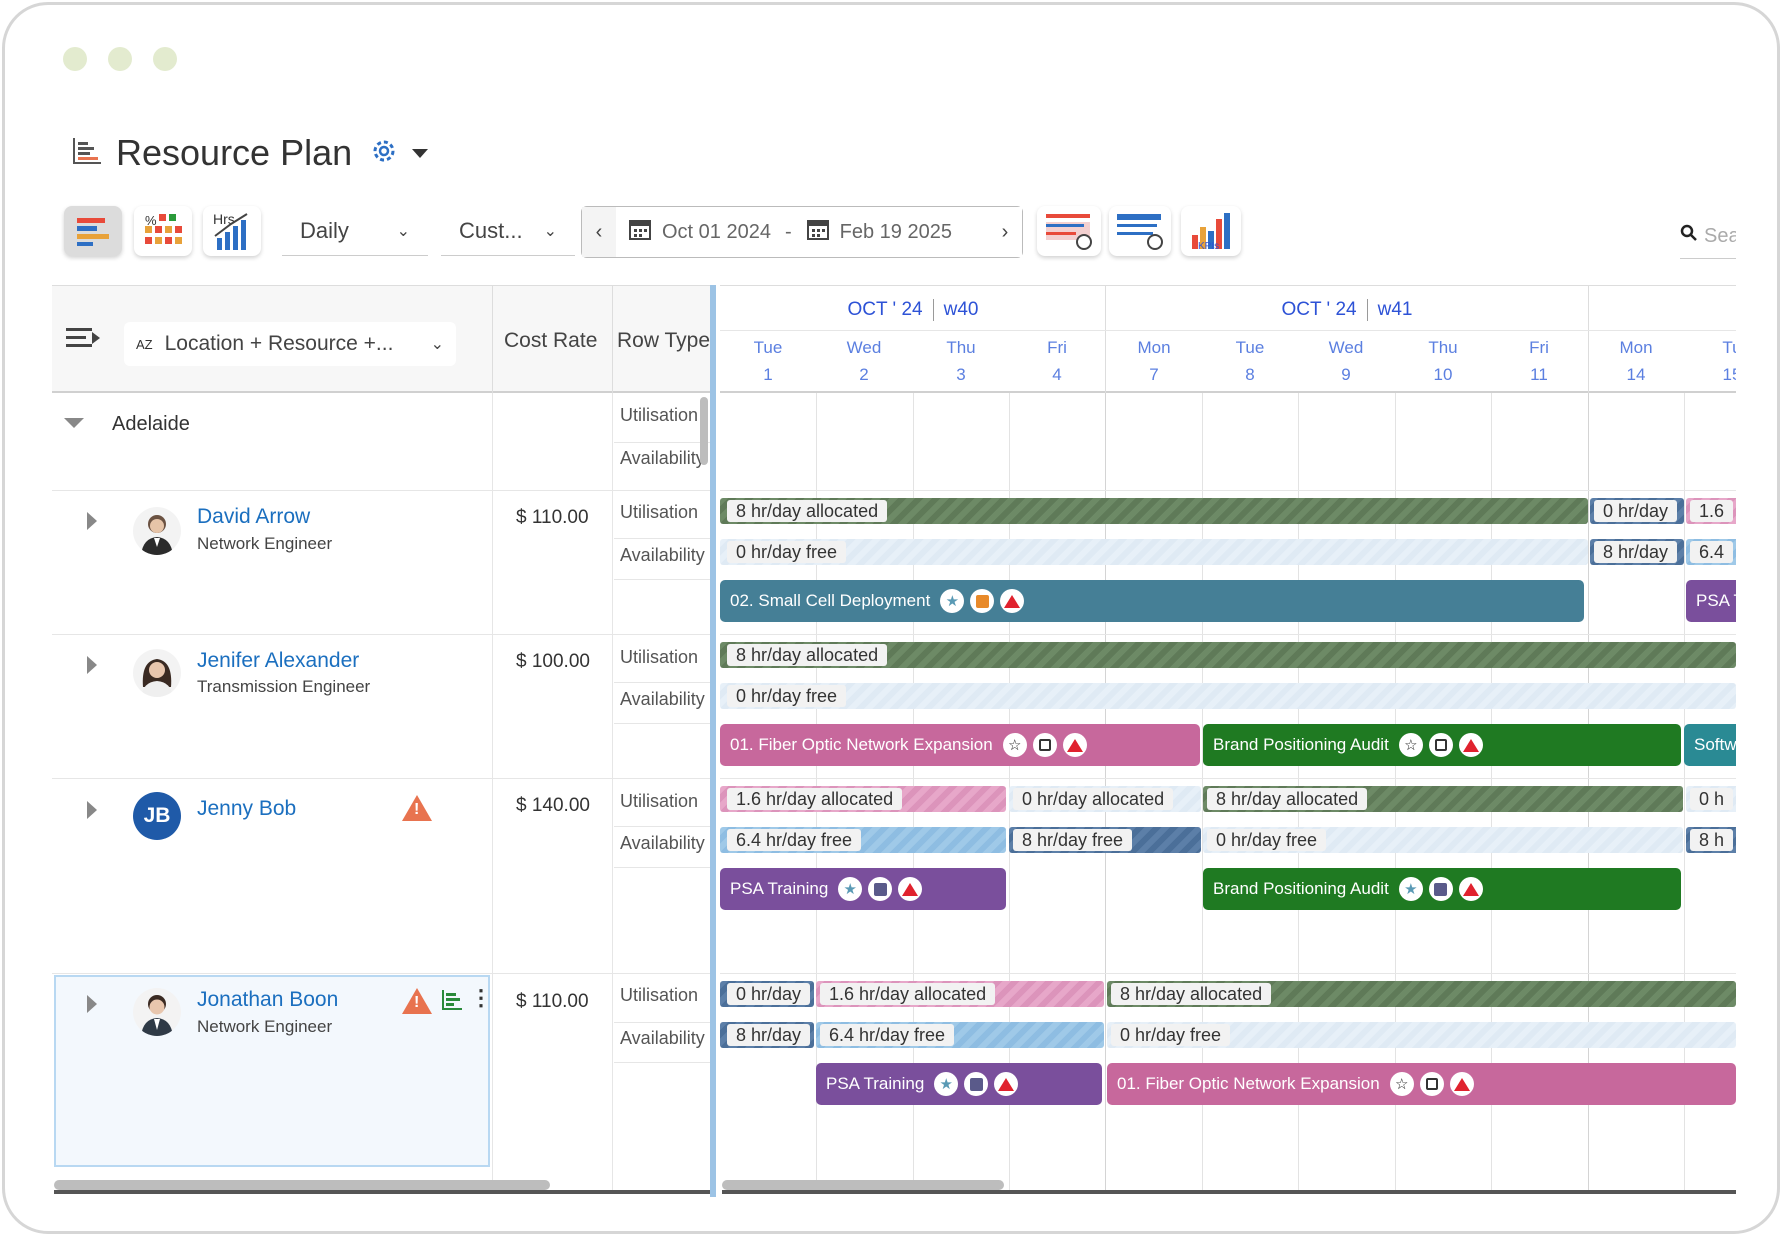  What do you see at coordinates (1711, 511) in the screenshot?
I see `utilisation-bar: 1.6` at bounding box center [1711, 511].